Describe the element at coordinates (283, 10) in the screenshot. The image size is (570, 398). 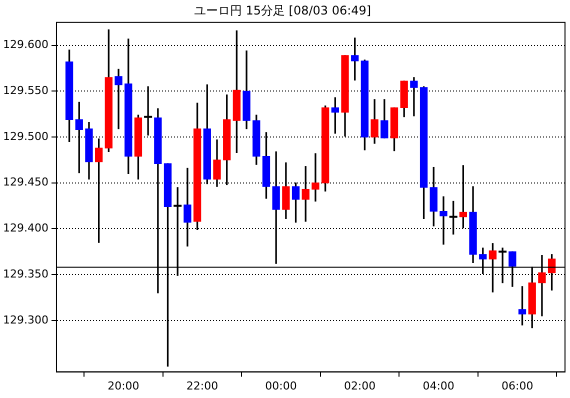
I see `chart-title: ユーロ円 15分足 [08/03 06:49]` at that location.